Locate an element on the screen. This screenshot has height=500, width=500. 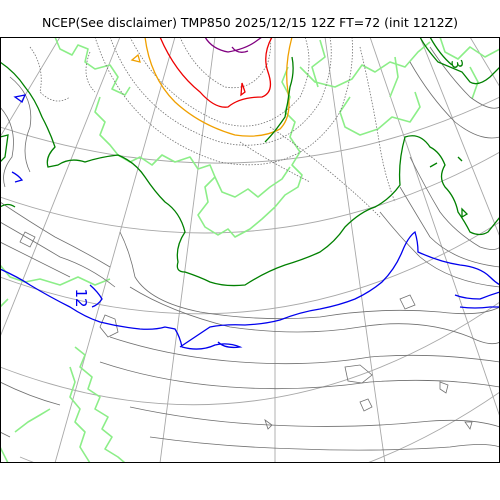
contour-label-top-right: 3 is located at coordinates (456, 64).